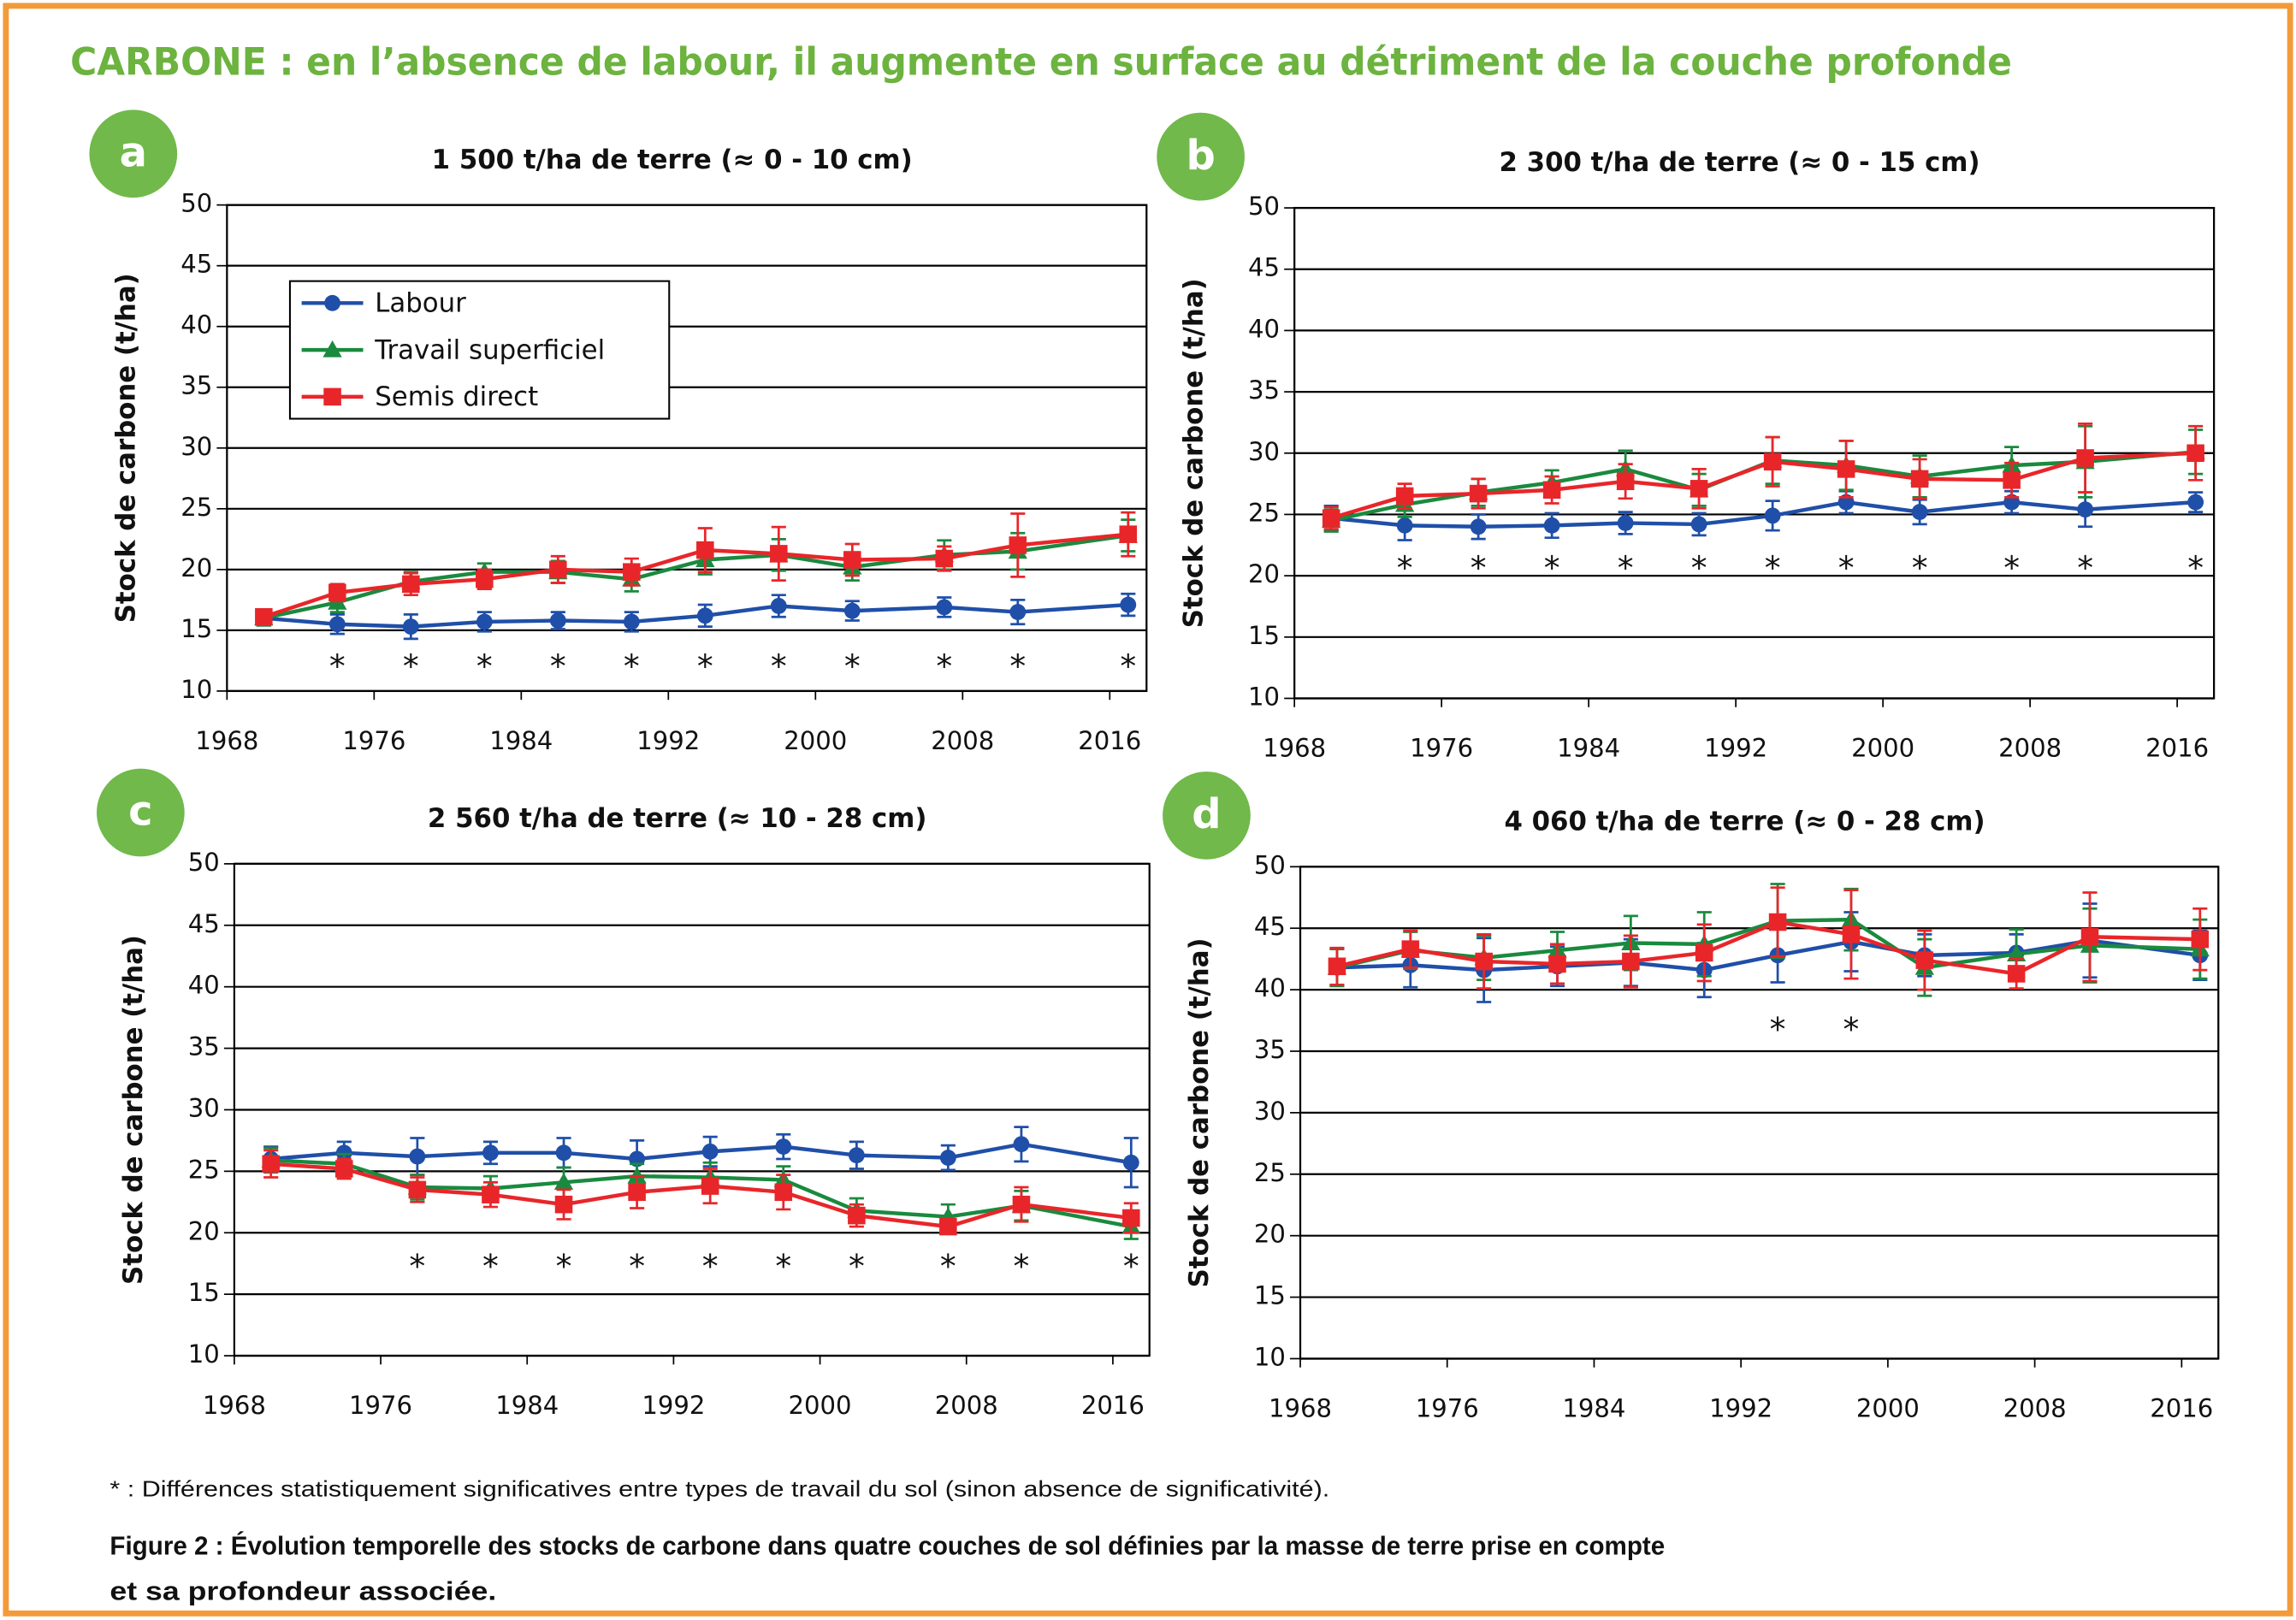  Describe the element at coordinates (490, 349) in the screenshot. I see `legend-label: Travail superficiel` at that location.